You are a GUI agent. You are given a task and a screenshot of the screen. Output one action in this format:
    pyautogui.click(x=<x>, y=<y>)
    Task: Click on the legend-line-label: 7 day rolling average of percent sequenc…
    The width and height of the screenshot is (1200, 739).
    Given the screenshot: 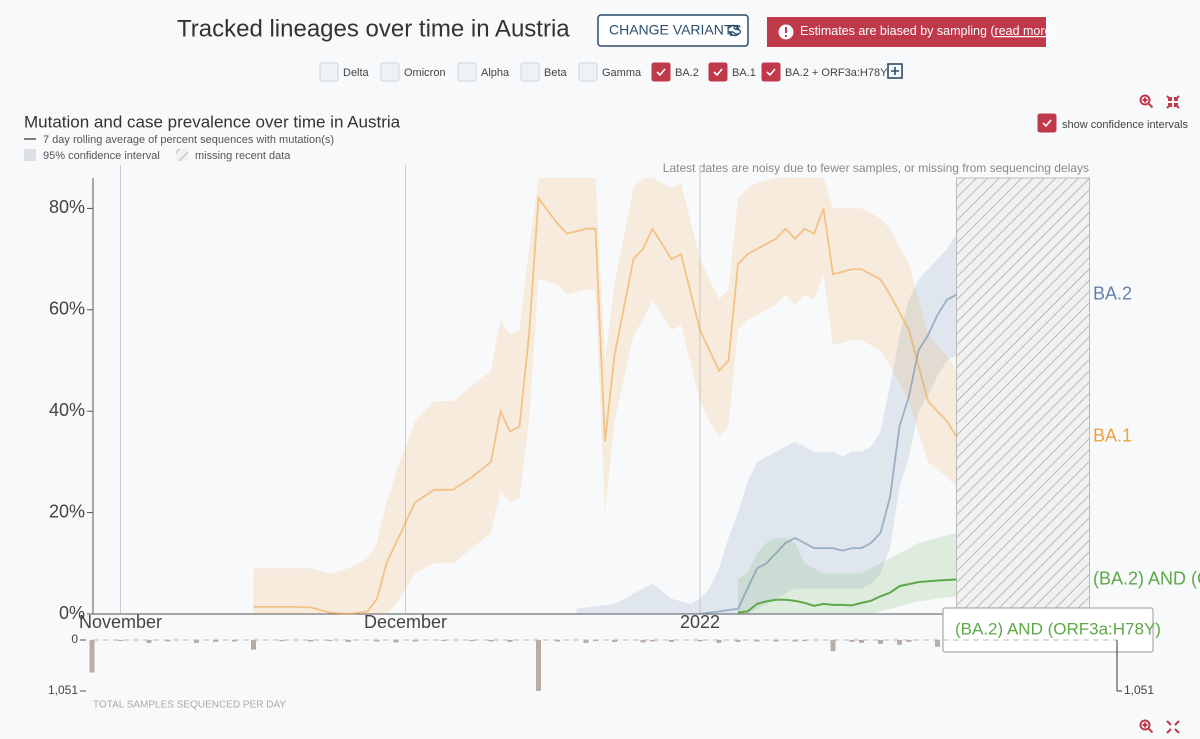 What is the action you would take?
    pyautogui.click(x=188, y=140)
    